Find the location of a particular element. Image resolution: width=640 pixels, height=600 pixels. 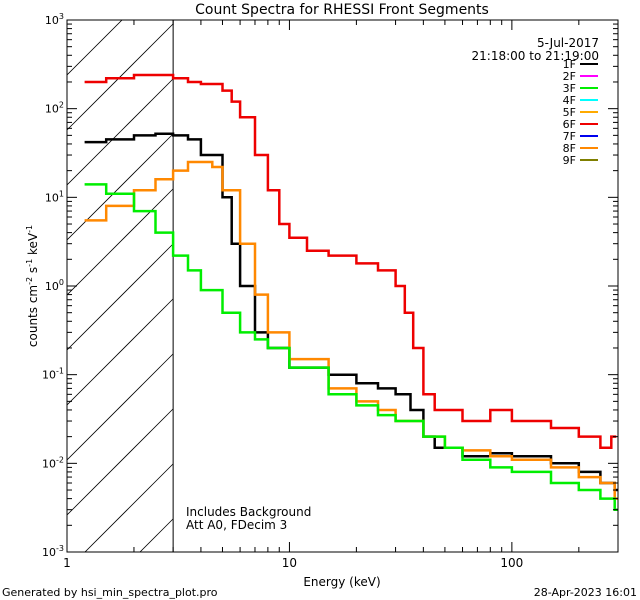

y-label-part: s is located at coordinates (33, 272).